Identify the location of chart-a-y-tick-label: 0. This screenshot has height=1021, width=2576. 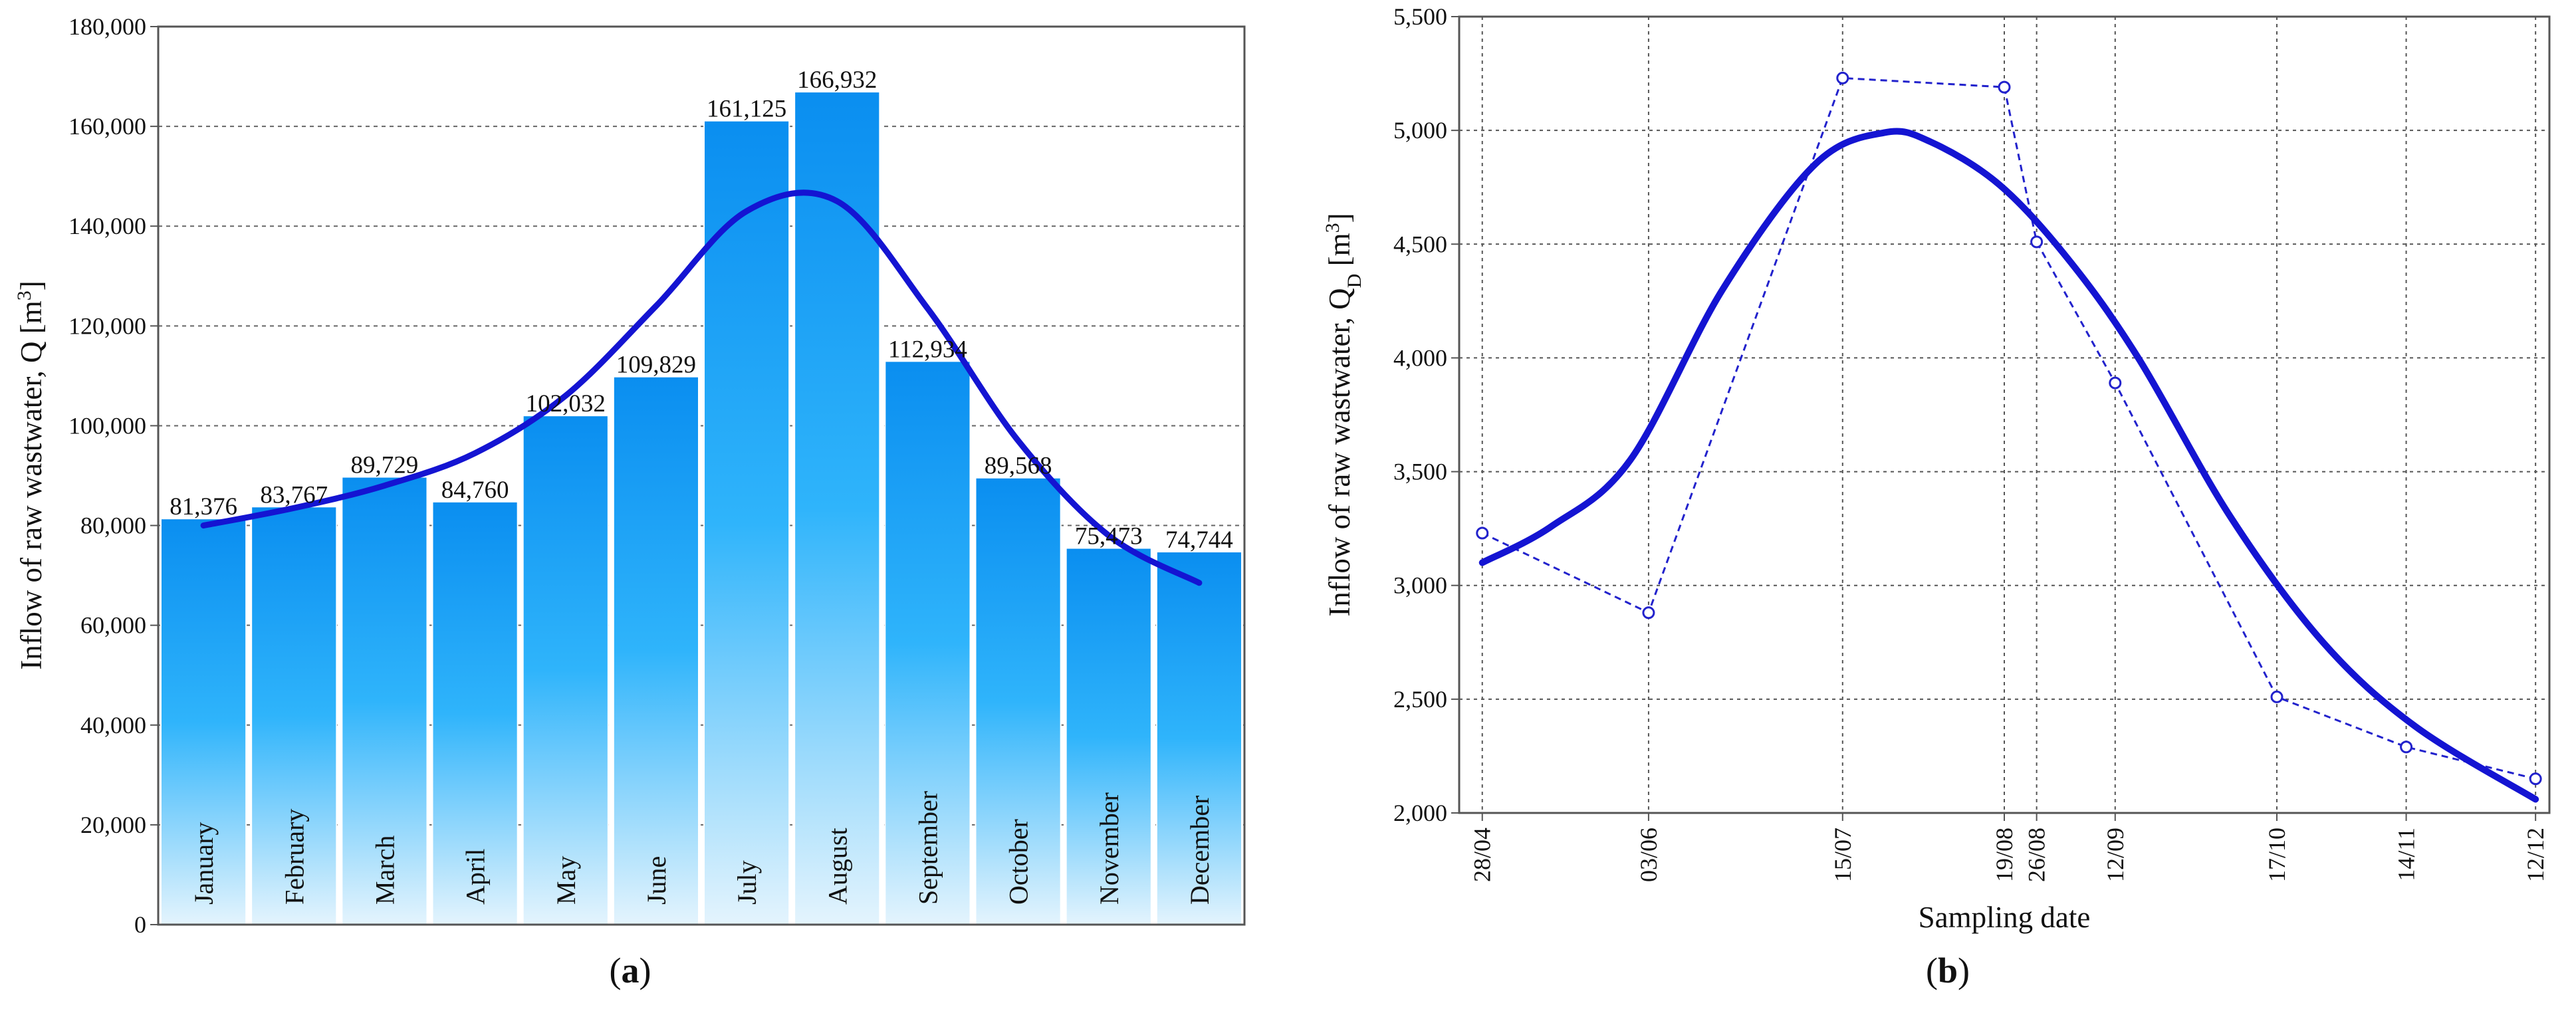
(140, 924).